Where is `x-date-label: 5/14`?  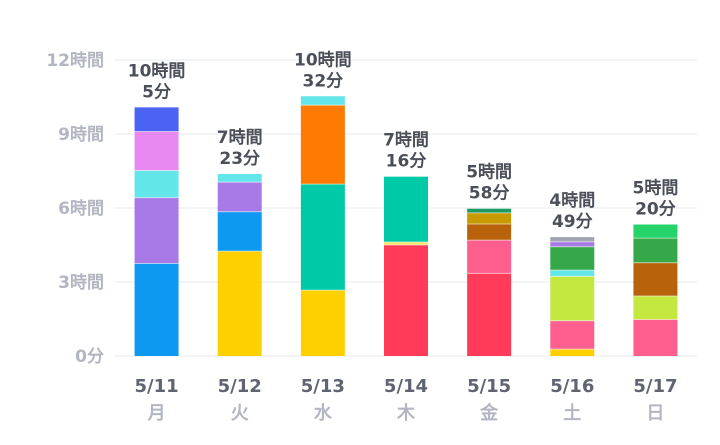
x-date-label: 5/14 is located at coordinates (406, 386).